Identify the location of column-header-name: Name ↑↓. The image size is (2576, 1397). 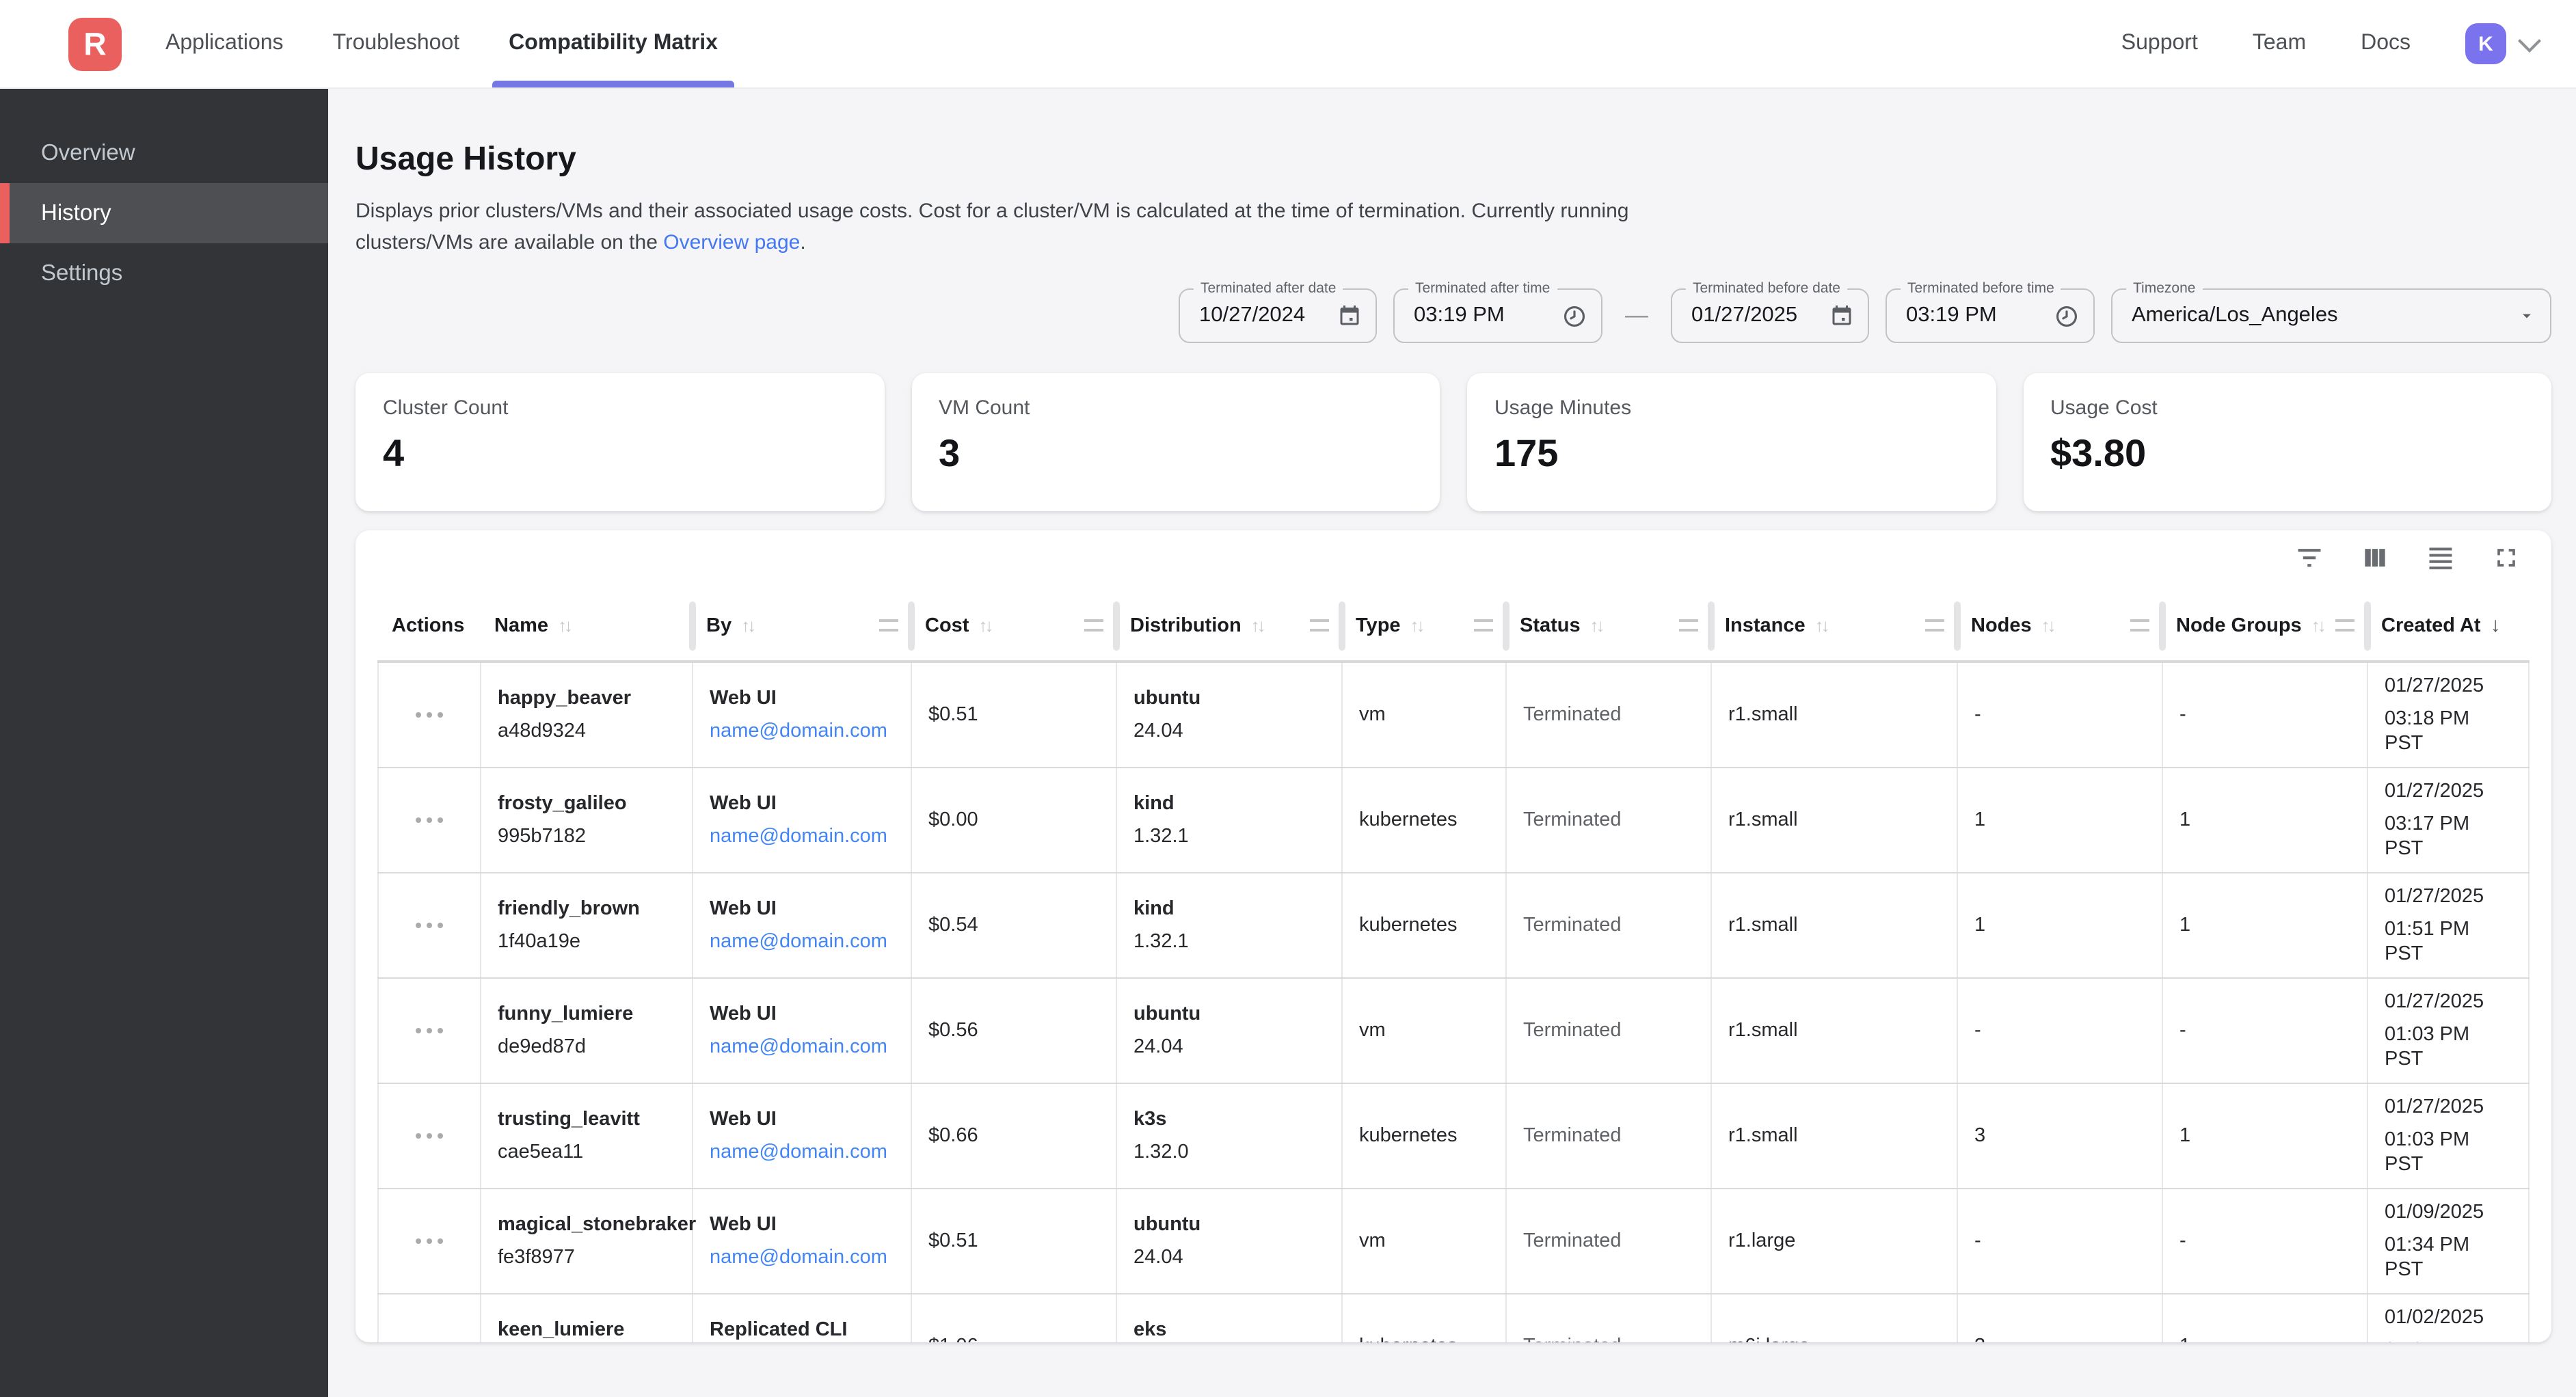
(587, 627).